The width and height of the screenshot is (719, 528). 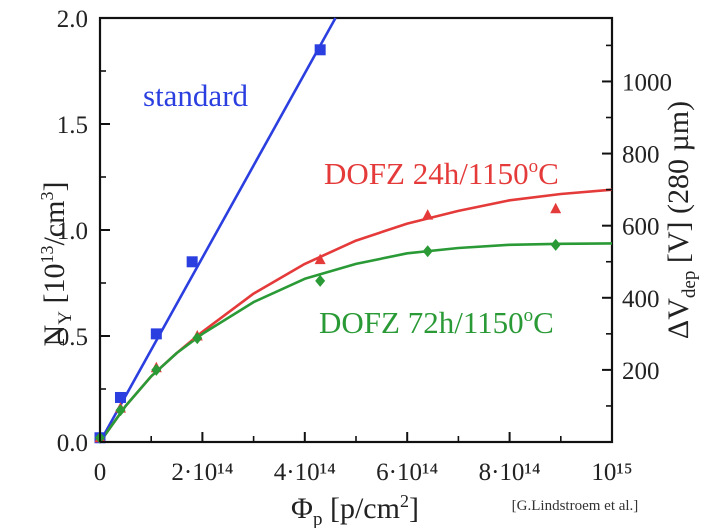 I want to click on y-axis-left-title: NY [1013/cm3], so click(x=56, y=264).